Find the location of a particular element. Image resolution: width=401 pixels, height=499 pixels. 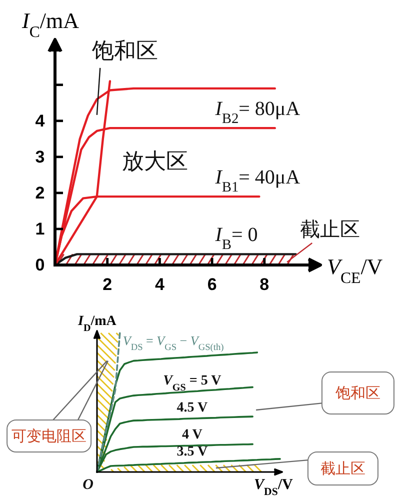

x-tick-label: 4 is located at coordinates (159, 284).